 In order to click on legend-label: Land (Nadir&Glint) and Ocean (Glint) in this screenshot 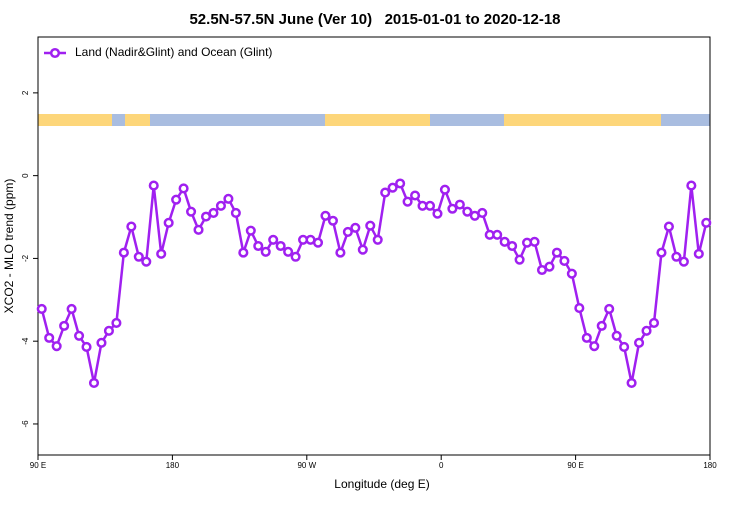, I will do `click(173, 52)`.